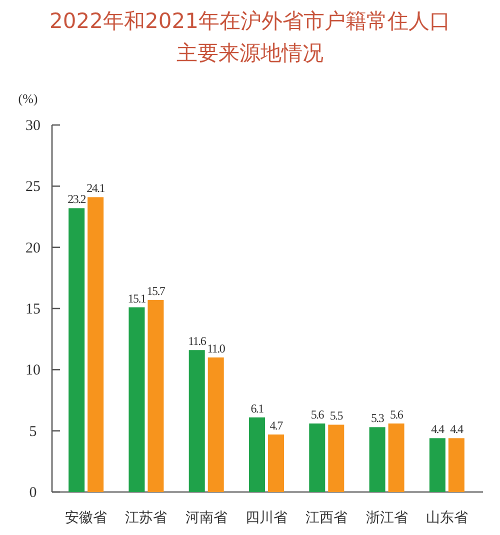 This screenshot has width=500, height=535. What do you see at coordinates (33, 493) in the screenshot?
I see `y-tick-label: 0` at bounding box center [33, 493].